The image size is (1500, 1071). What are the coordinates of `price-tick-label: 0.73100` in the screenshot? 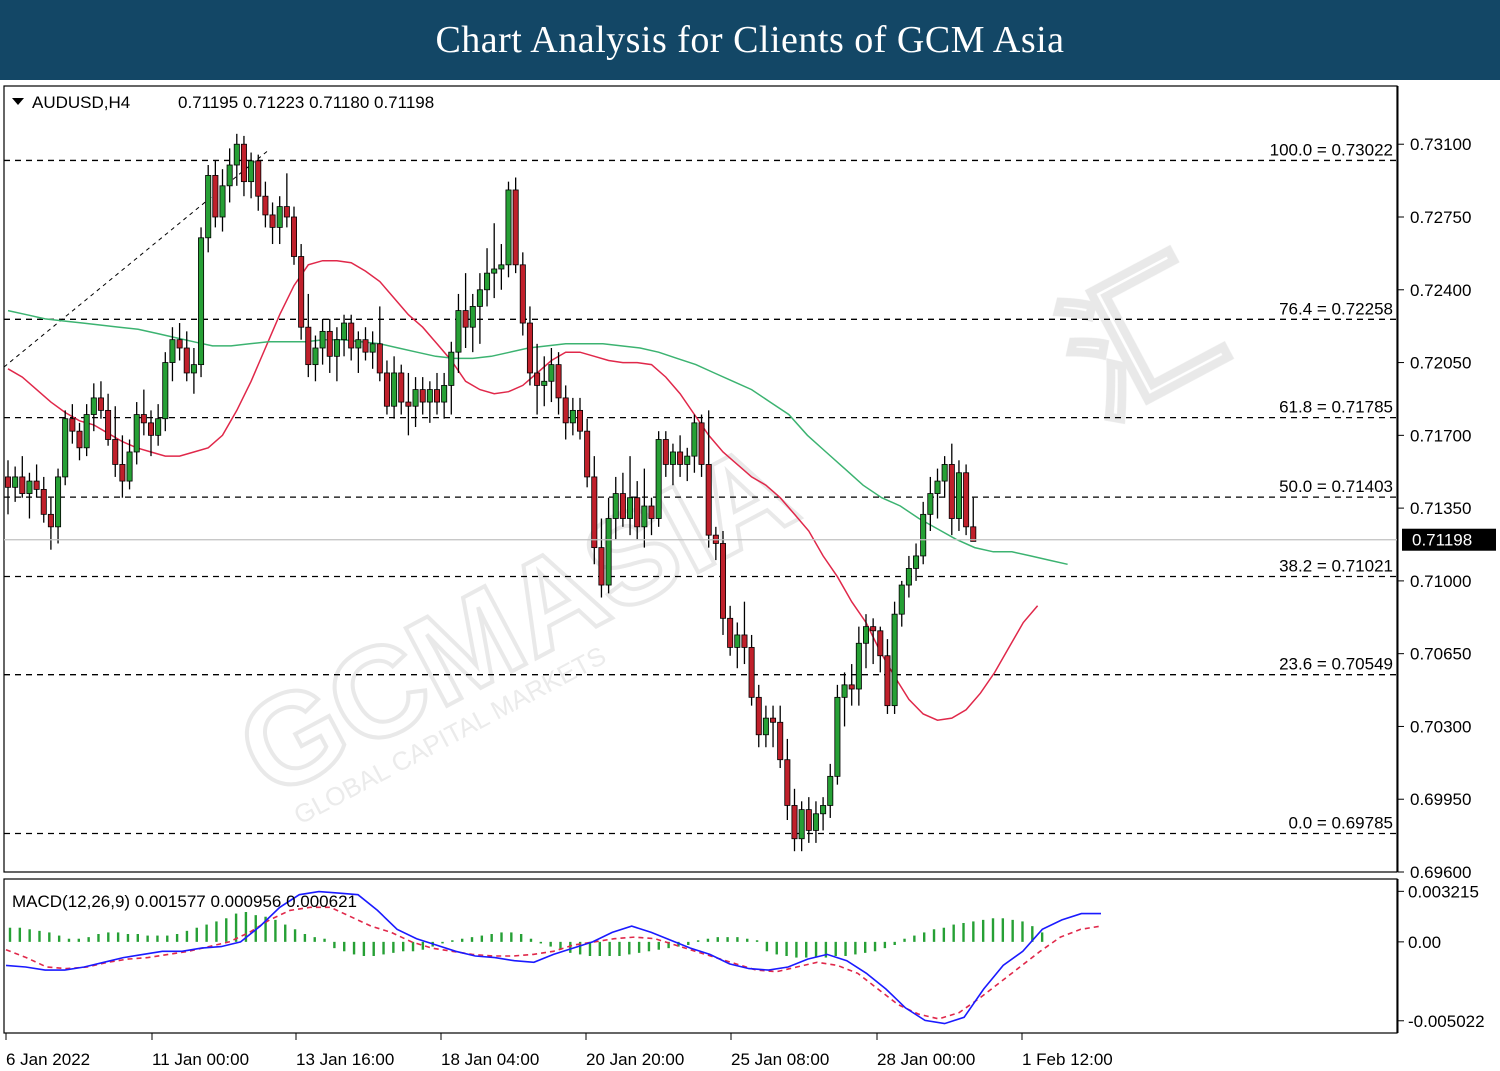 It's located at (1440, 144).